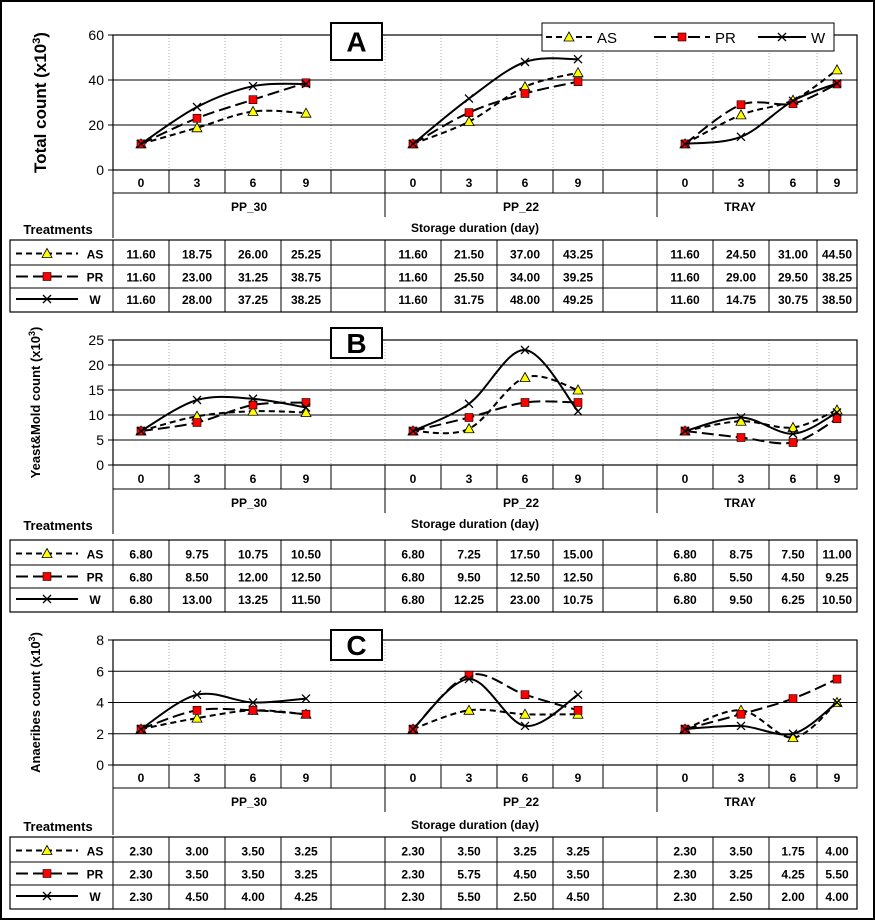 This screenshot has width=875, height=920. Describe the element at coordinates (782, 37) in the screenshot. I see `legend-marker-w` at that location.